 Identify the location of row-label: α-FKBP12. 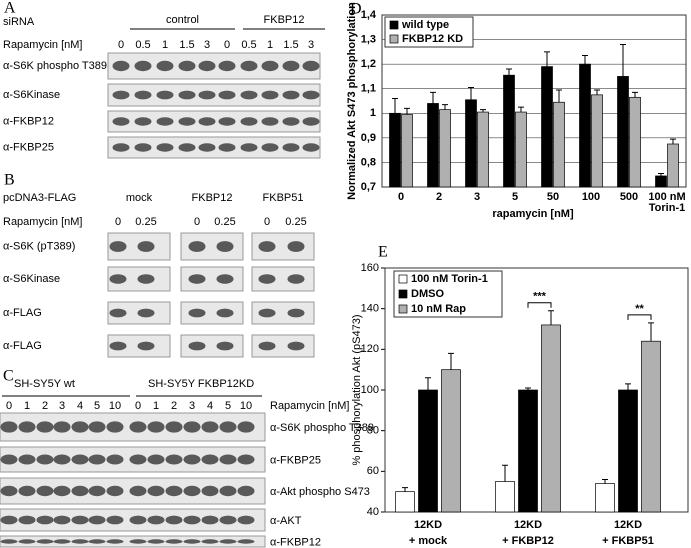
(28, 121).